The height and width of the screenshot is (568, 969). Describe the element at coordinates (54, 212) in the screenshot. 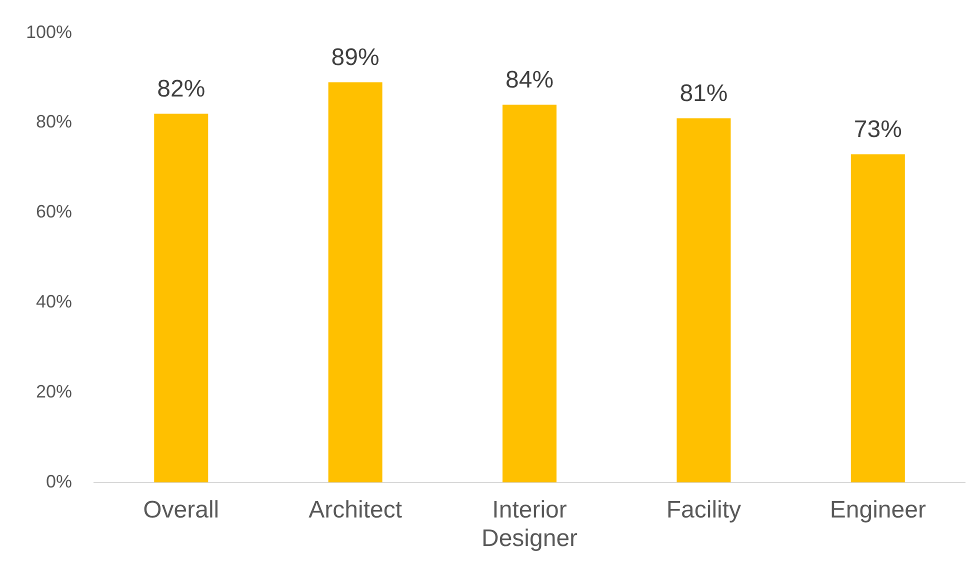

I see `y-tick-label: 60%` at that location.